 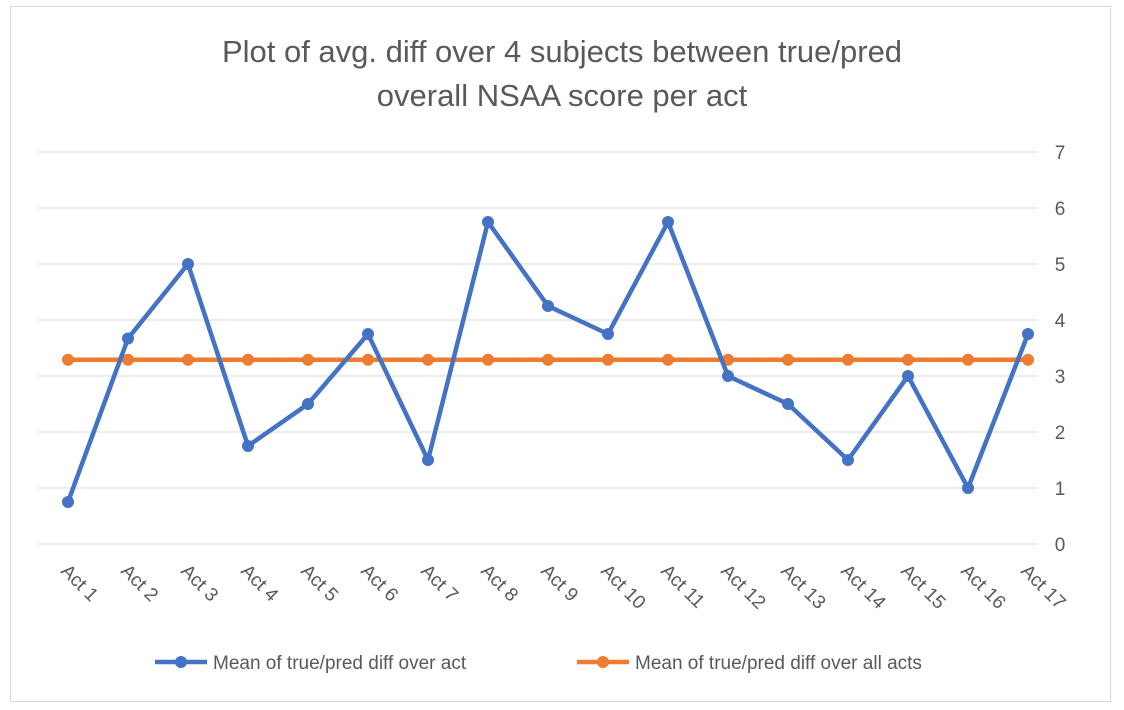 What do you see at coordinates (802, 587) in the screenshot?
I see `x-tick-label: Act 13` at bounding box center [802, 587].